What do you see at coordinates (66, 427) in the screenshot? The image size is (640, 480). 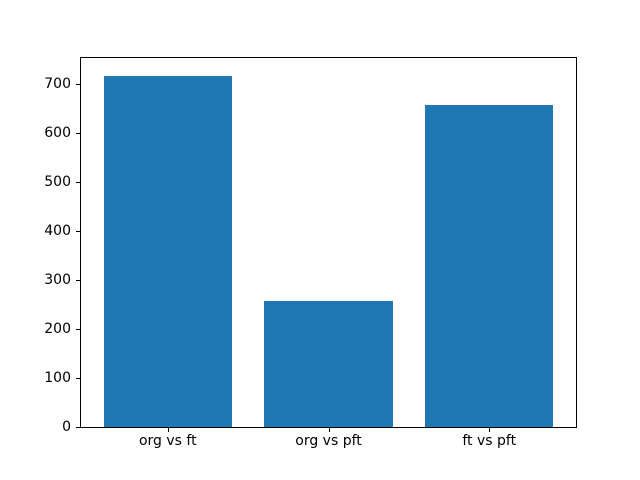 I see `y-tick-label: 0` at bounding box center [66, 427].